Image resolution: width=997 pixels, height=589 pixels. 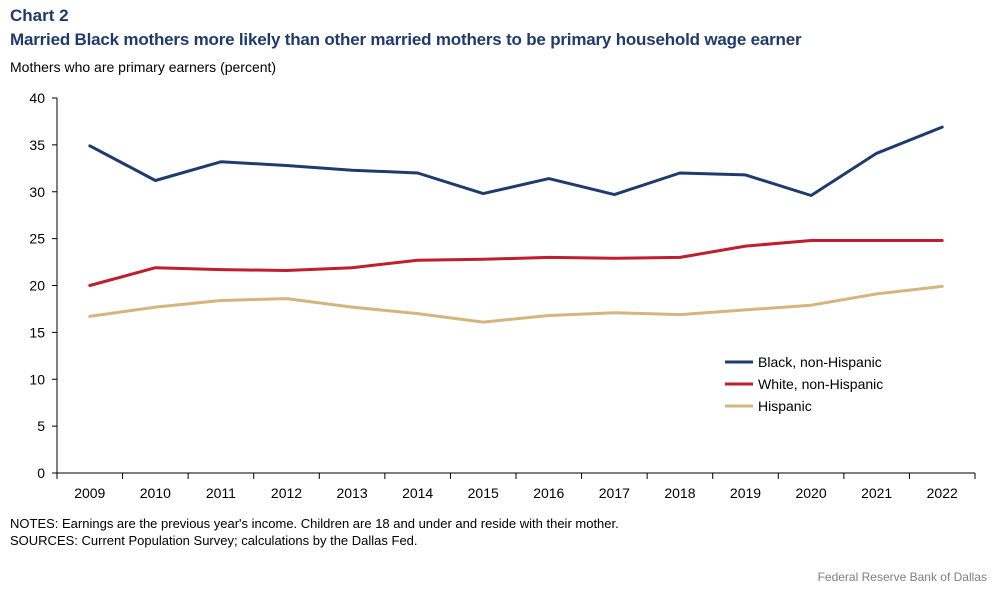 I want to click on x-tick-label: 2016, so click(x=548, y=493).